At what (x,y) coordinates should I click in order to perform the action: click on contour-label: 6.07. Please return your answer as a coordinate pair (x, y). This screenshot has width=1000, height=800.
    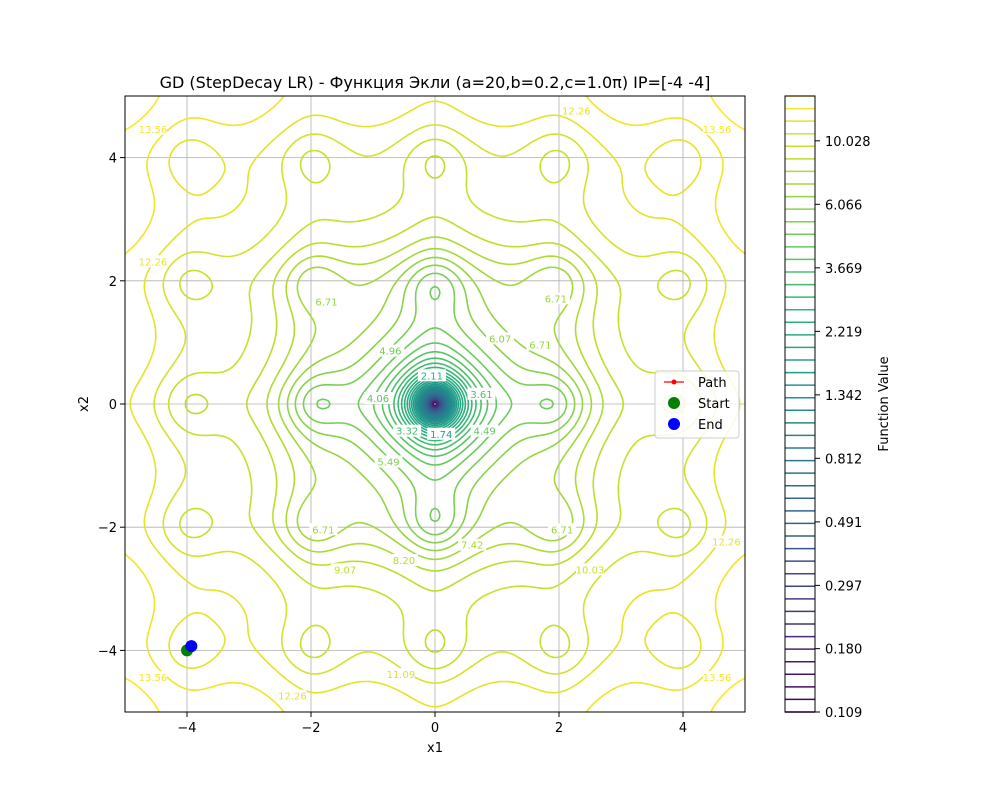
    Looking at the image, I should click on (500, 339).